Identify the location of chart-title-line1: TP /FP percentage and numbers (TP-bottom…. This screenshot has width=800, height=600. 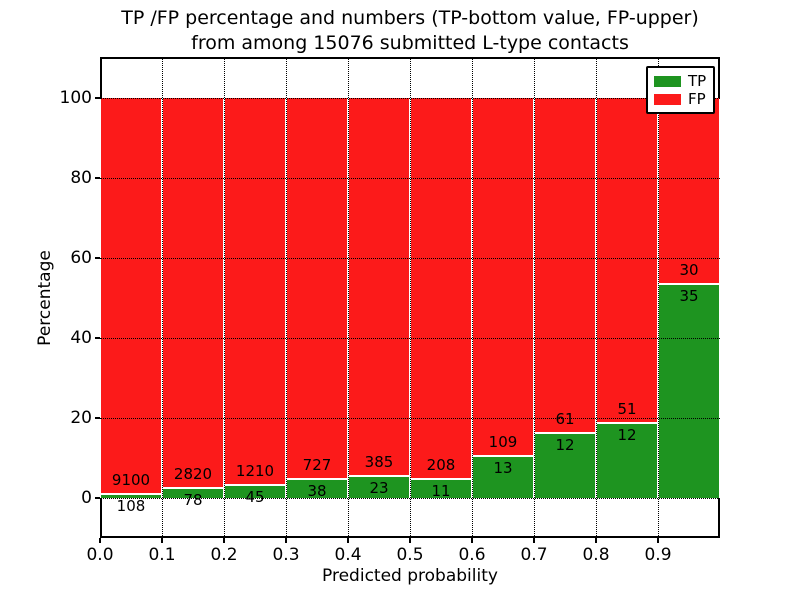
(410, 18).